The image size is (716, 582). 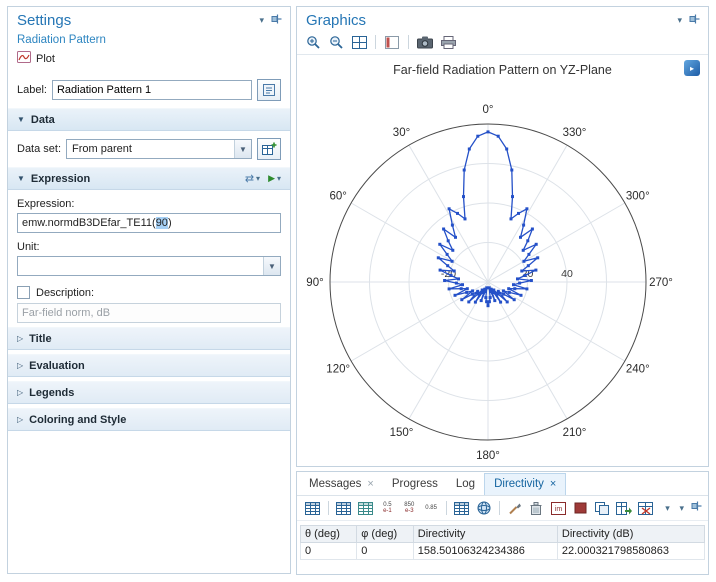 What do you see at coordinates (580, 508) in the screenshot?
I see `color-table-icon` at bounding box center [580, 508].